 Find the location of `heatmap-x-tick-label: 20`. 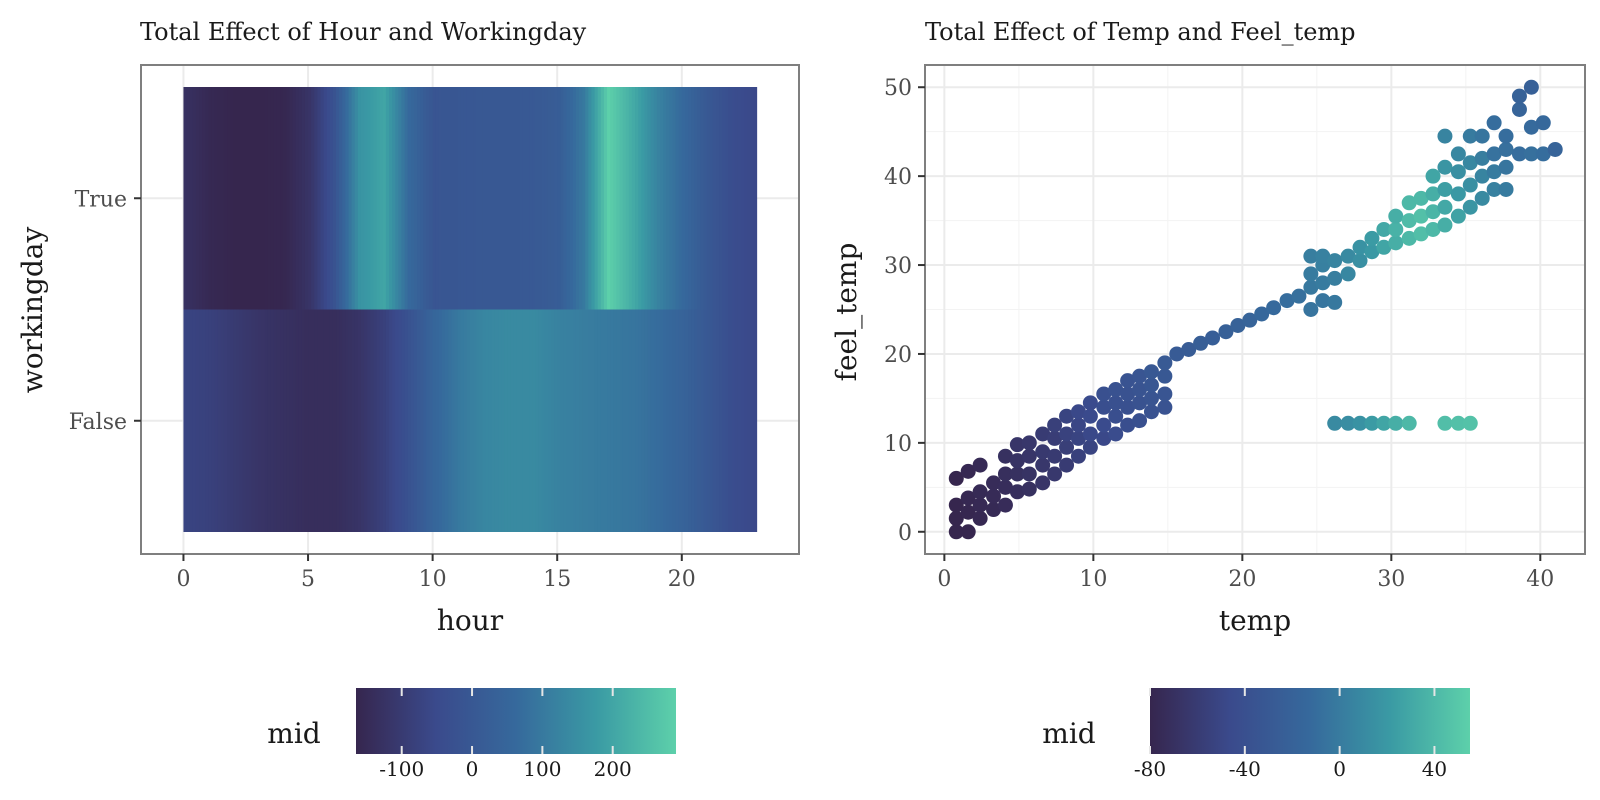

heatmap-x-tick-label: 20 is located at coordinates (682, 579).